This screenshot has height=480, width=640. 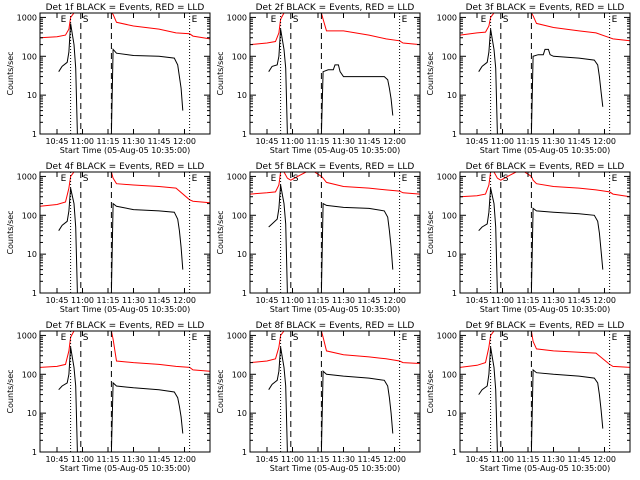 I want to click on panel-title: Det 4f BLACK = Events, RED = LLD, so click(x=125, y=167).